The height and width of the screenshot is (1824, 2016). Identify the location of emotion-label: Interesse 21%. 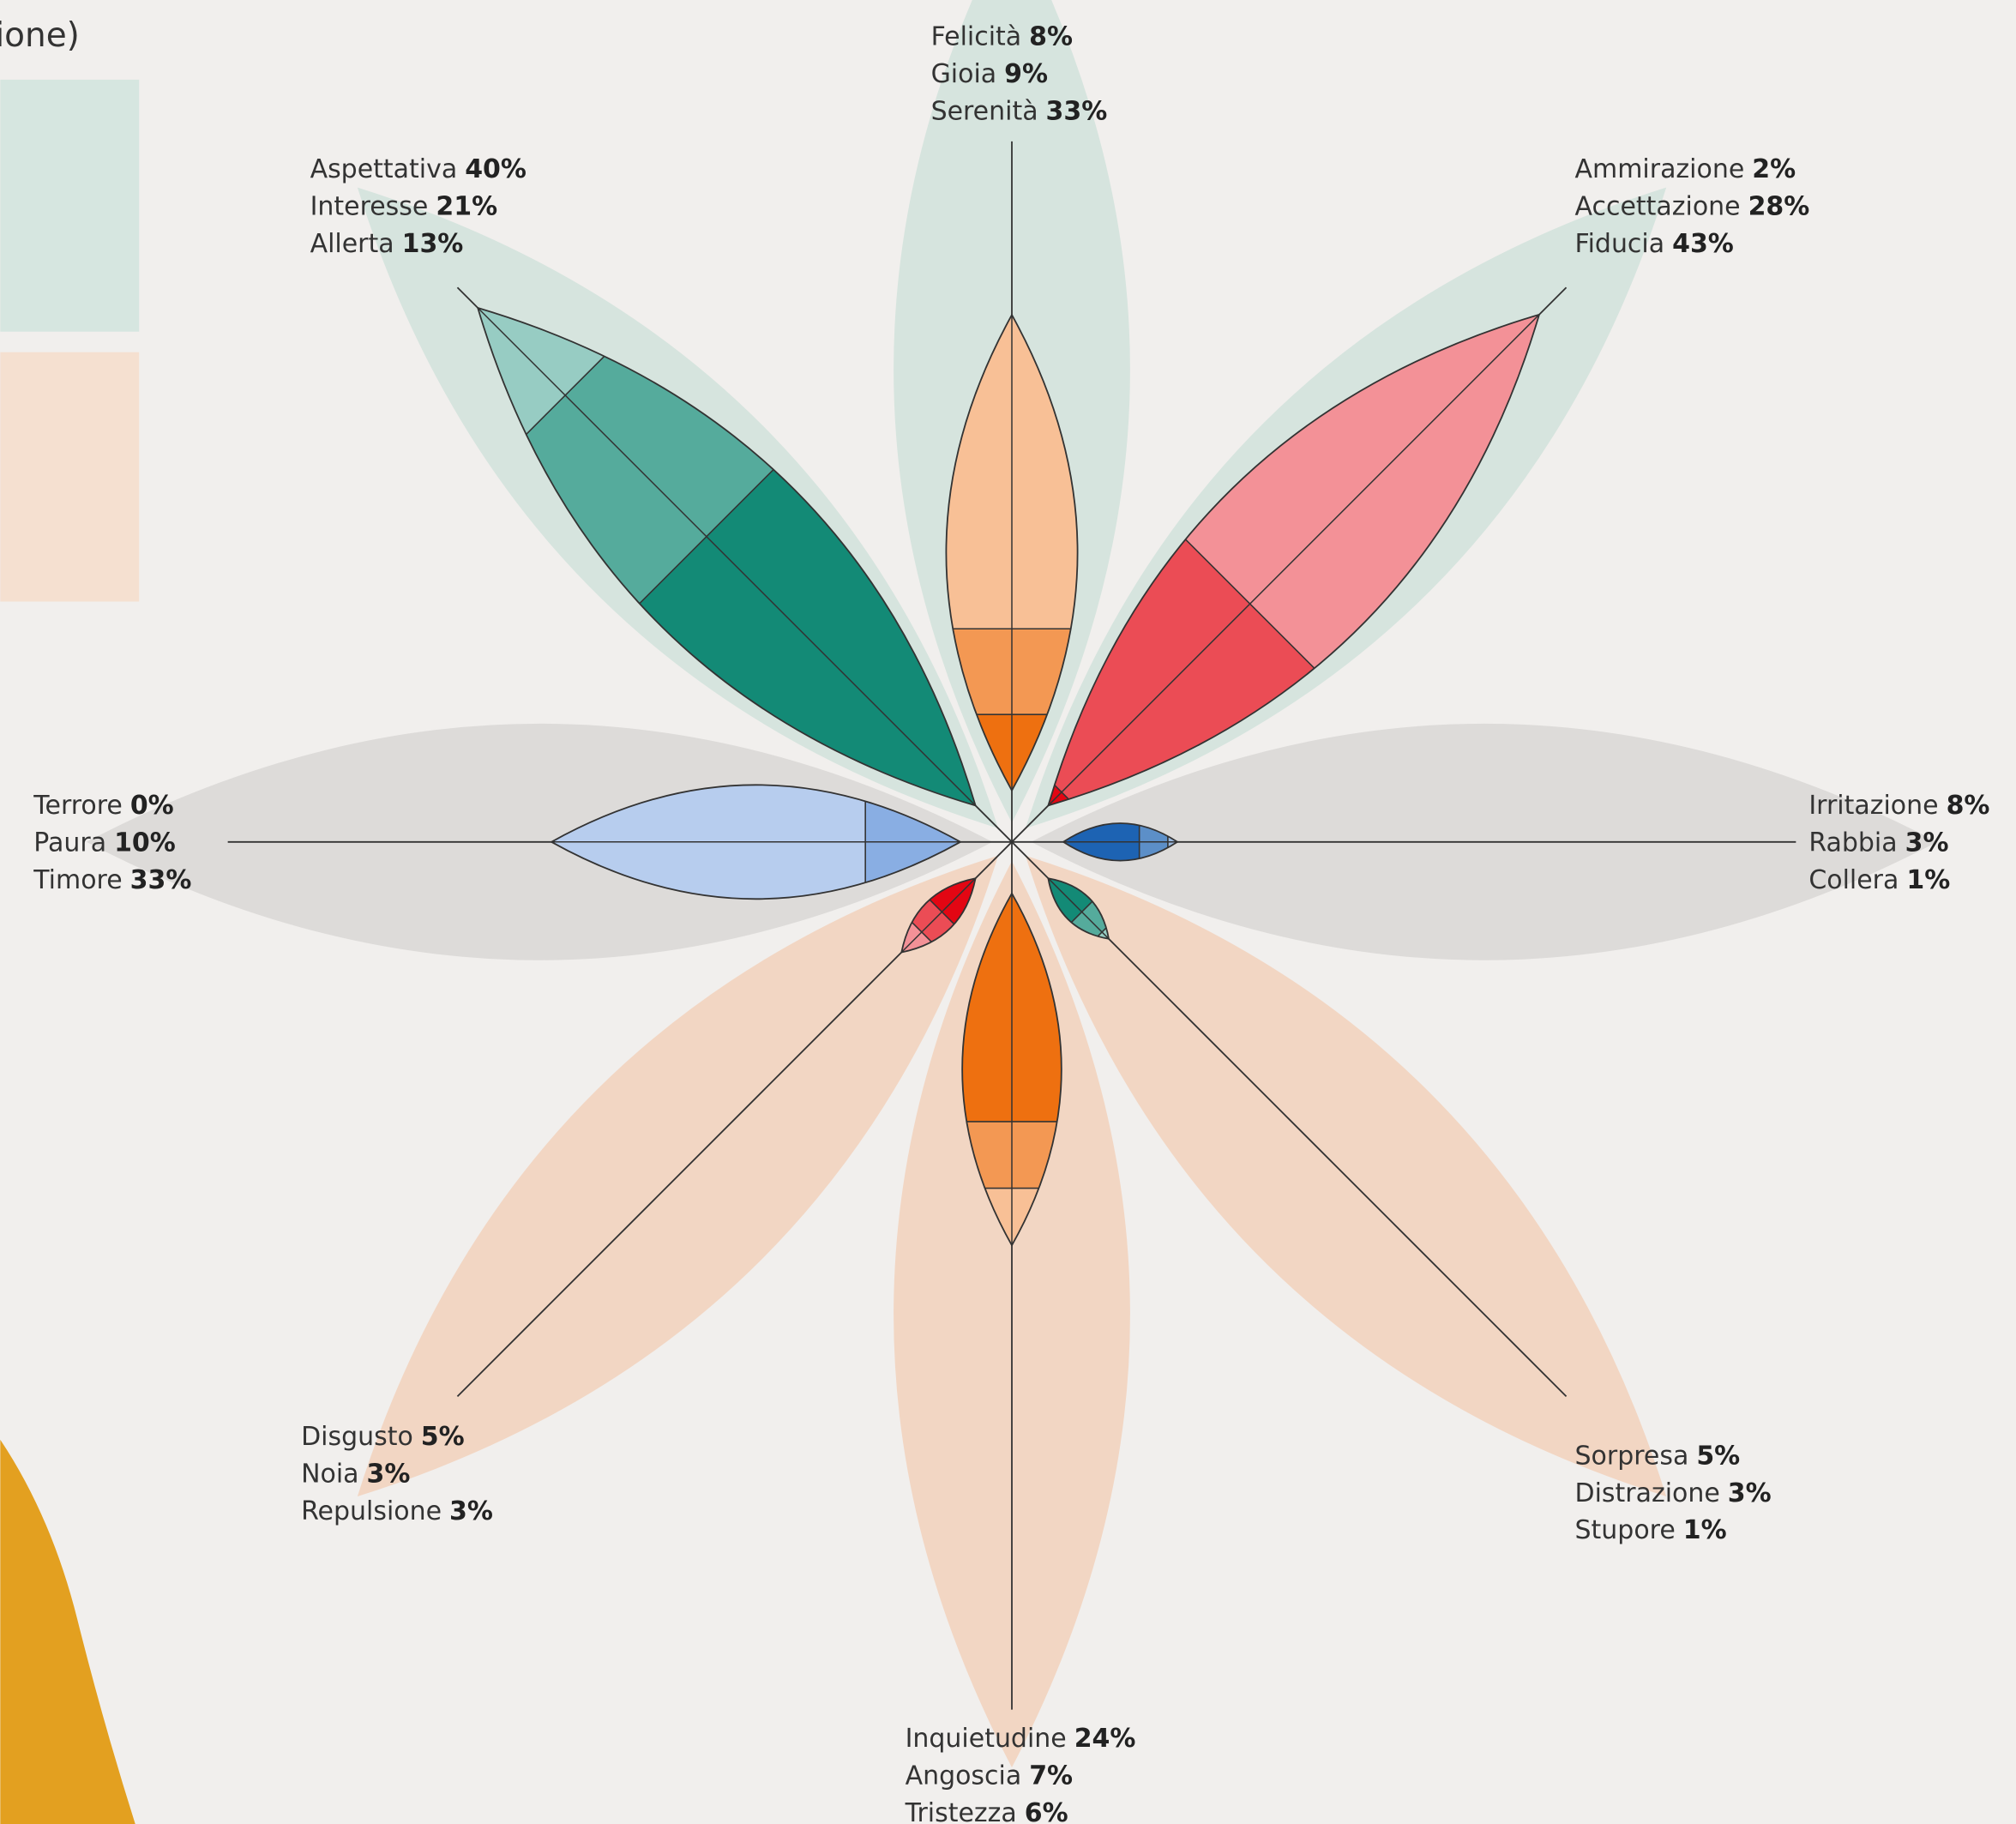
(404, 206).